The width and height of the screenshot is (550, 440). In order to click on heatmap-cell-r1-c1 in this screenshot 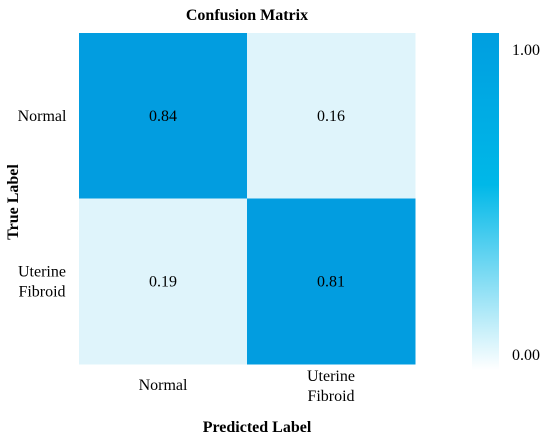, I will do `click(331, 281)`.